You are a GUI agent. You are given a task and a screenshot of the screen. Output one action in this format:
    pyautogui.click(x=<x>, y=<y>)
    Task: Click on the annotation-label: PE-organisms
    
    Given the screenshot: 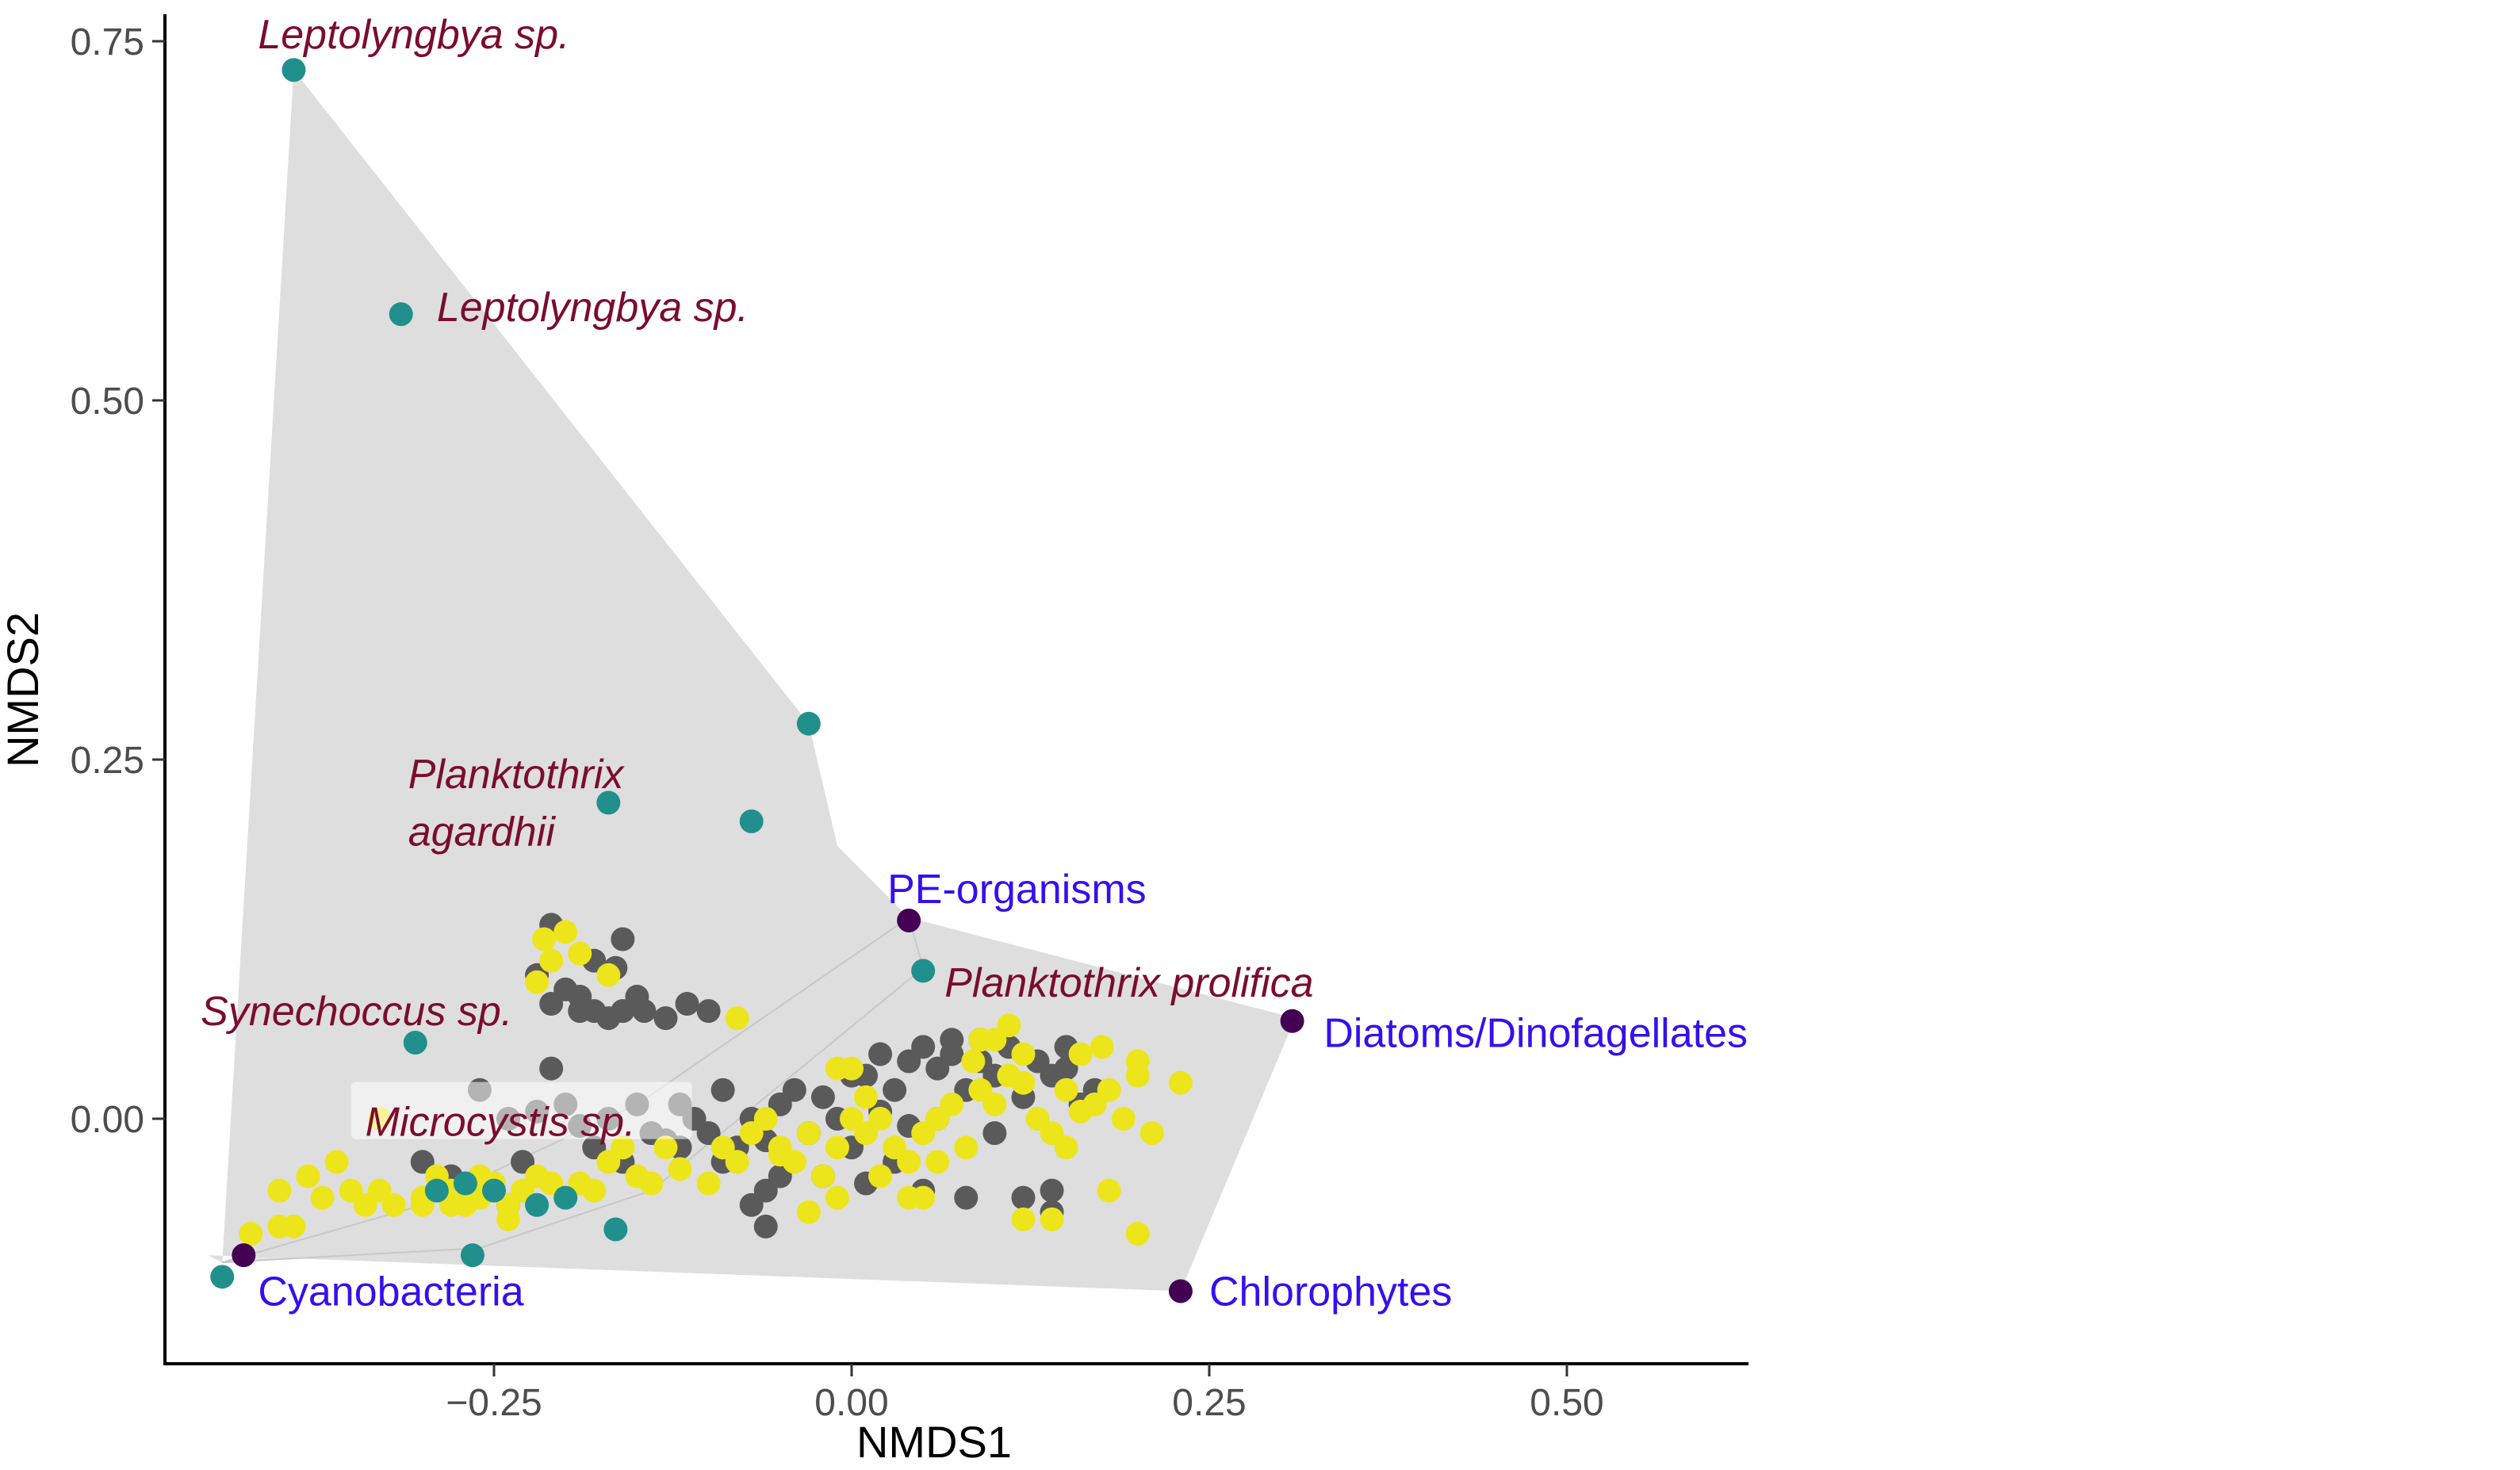 What is the action you would take?
    pyautogui.click(x=1017, y=890)
    